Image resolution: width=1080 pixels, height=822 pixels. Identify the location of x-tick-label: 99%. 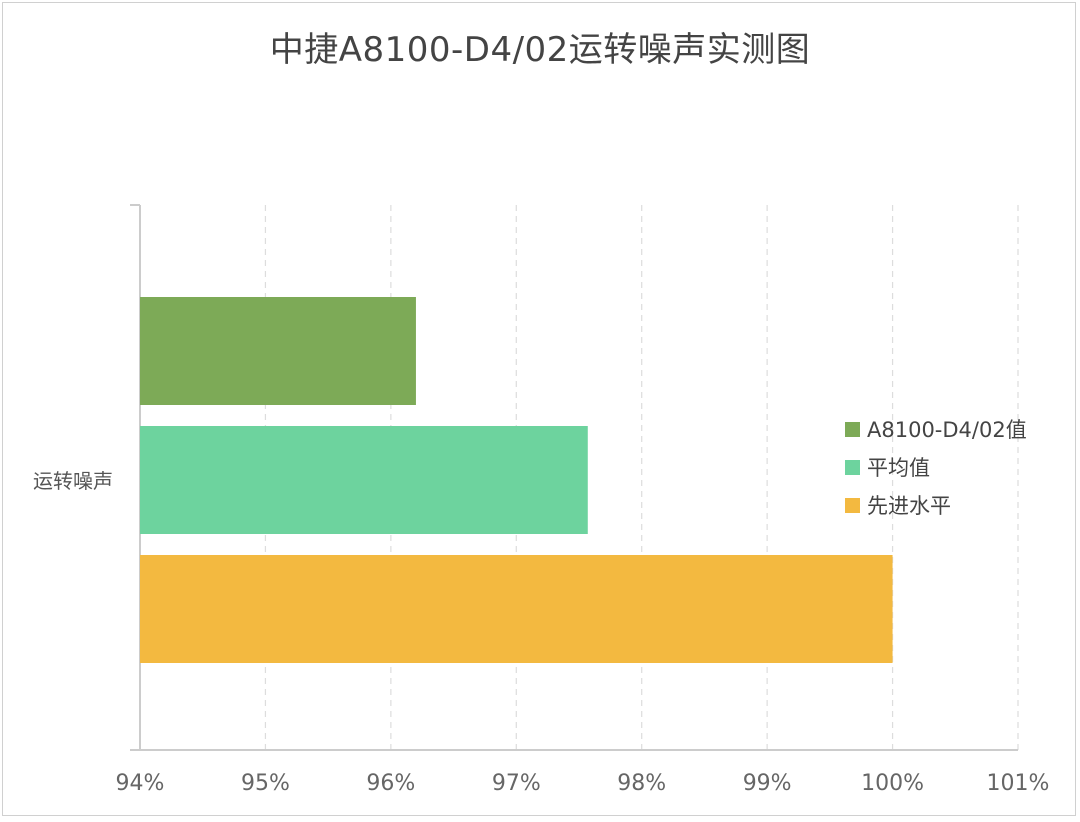
(767, 783).